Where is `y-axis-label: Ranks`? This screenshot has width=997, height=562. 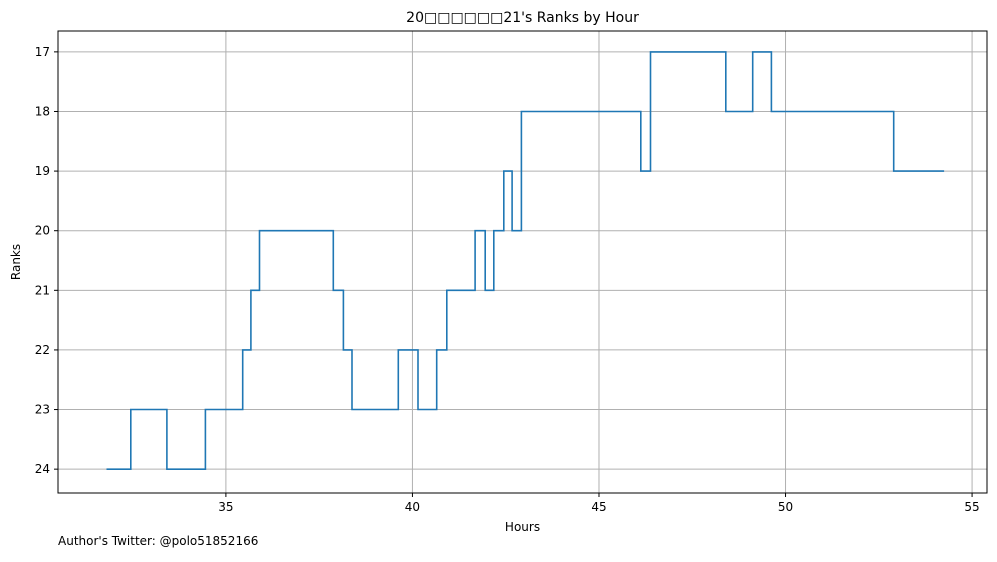 y-axis-label: Ranks is located at coordinates (16, 262).